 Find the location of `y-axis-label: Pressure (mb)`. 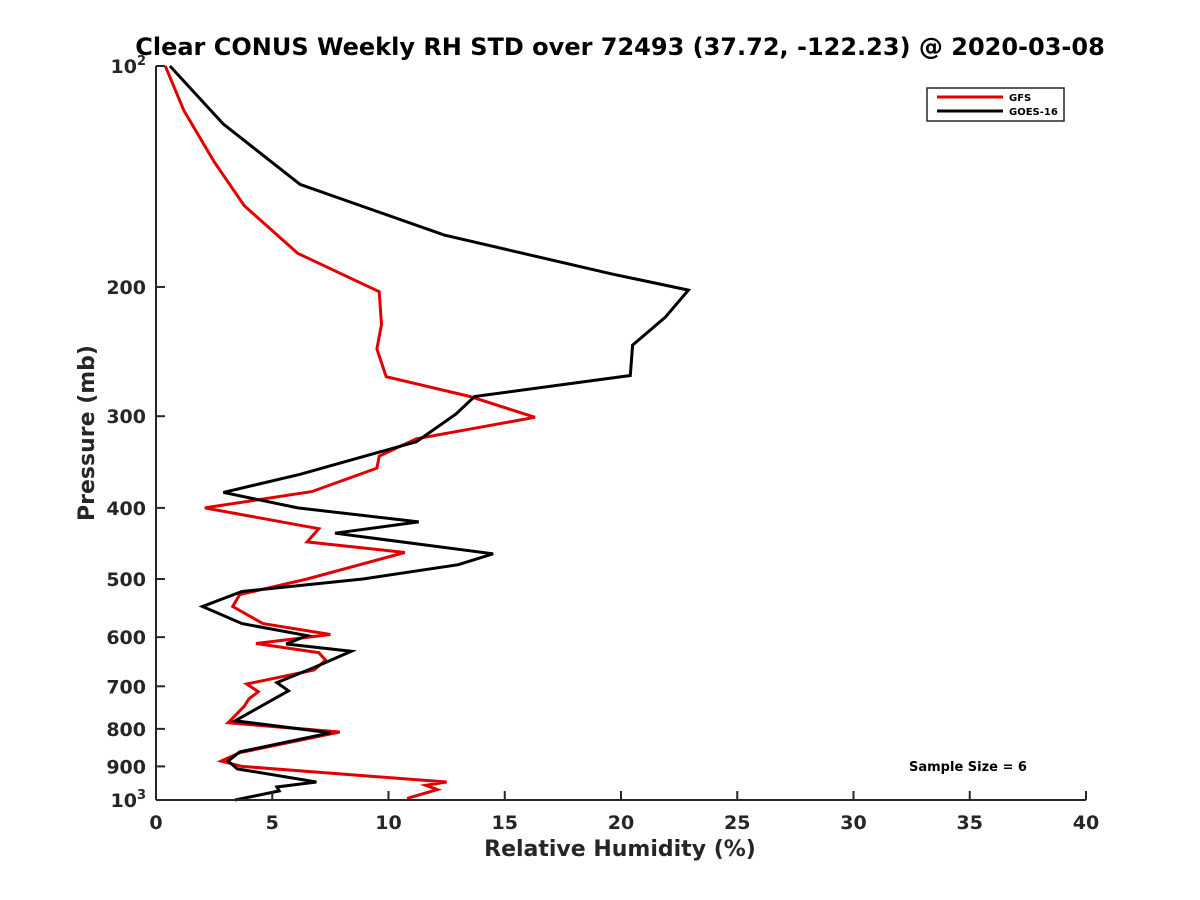

y-axis-label: Pressure (mb) is located at coordinates (87, 433).